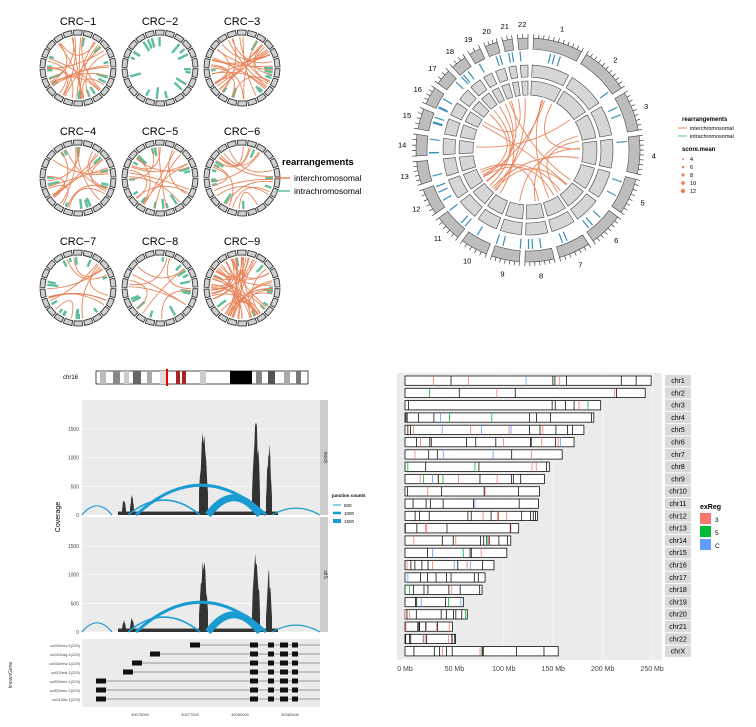  What do you see at coordinates (547, 627) in the screenshot?
I see `karyogram-row: chr21` at bounding box center [547, 627].